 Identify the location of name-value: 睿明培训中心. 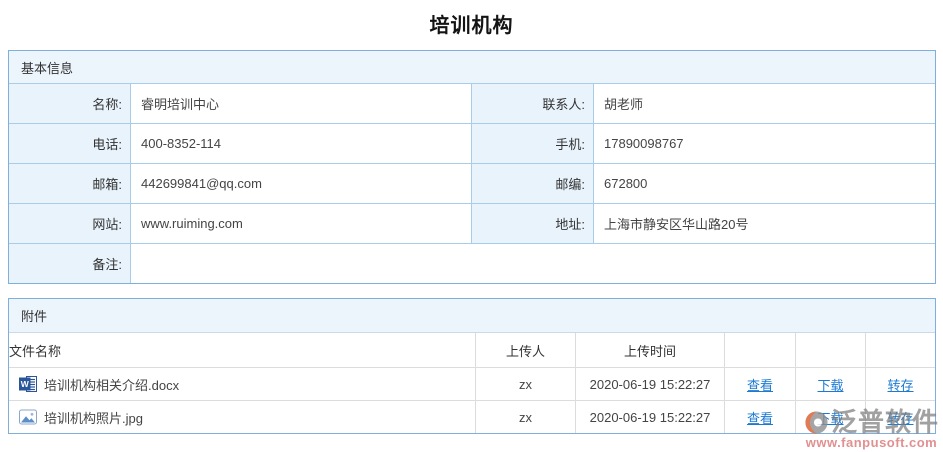
(301, 103).